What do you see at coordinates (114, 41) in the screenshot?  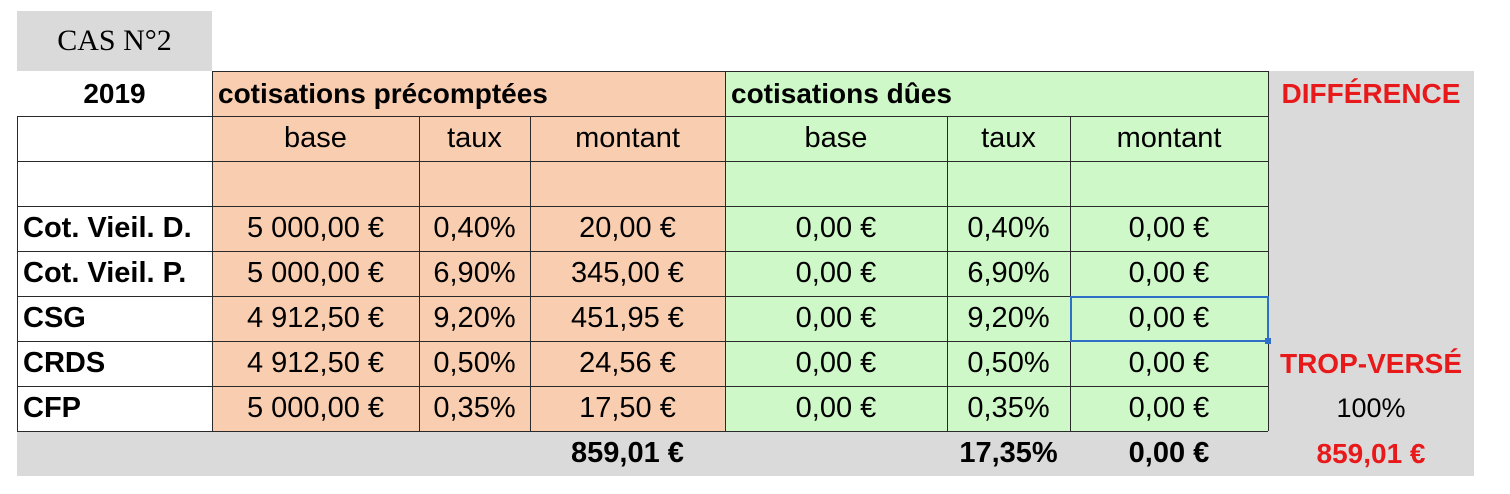 I see `case-title: CAS N°2` at bounding box center [114, 41].